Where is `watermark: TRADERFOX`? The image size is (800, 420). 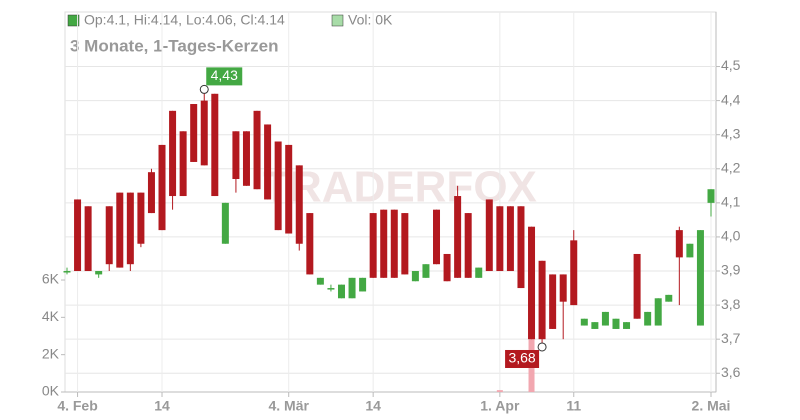 watermark: TRADERFOX is located at coordinates (400, 187).